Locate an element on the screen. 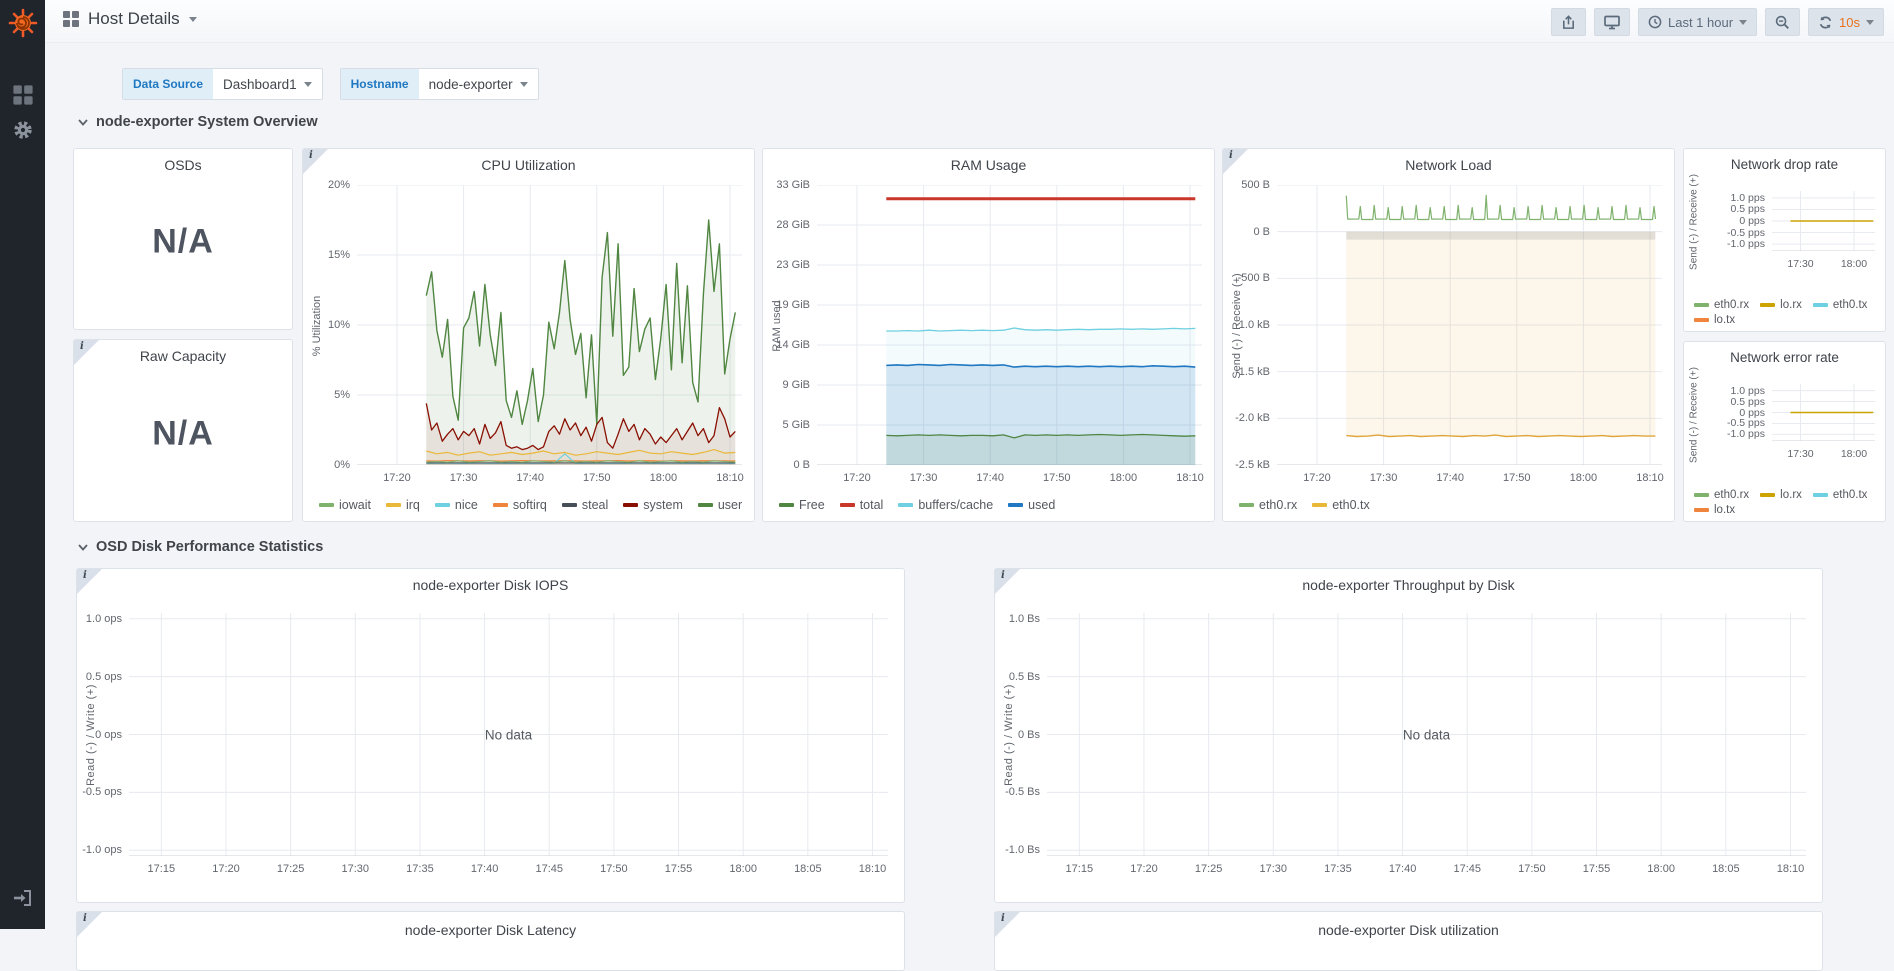  sidebar-dashboards-item is located at coordinates (22, 95).